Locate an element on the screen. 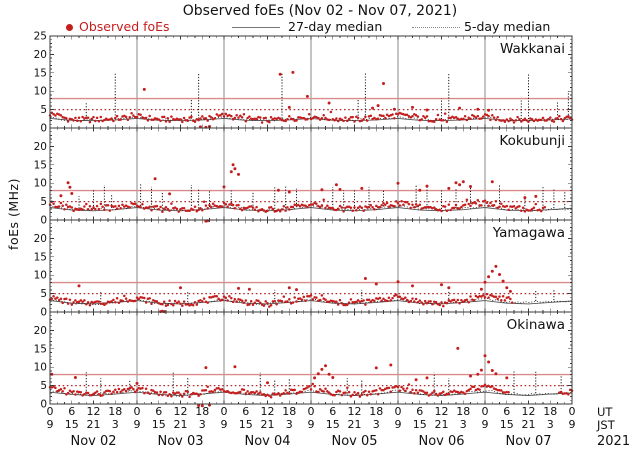 The image size is (640, 457). chart-title: Observed foEs (Nov 02 - Nov 07, 2021) is located at coordinates (320, 11).